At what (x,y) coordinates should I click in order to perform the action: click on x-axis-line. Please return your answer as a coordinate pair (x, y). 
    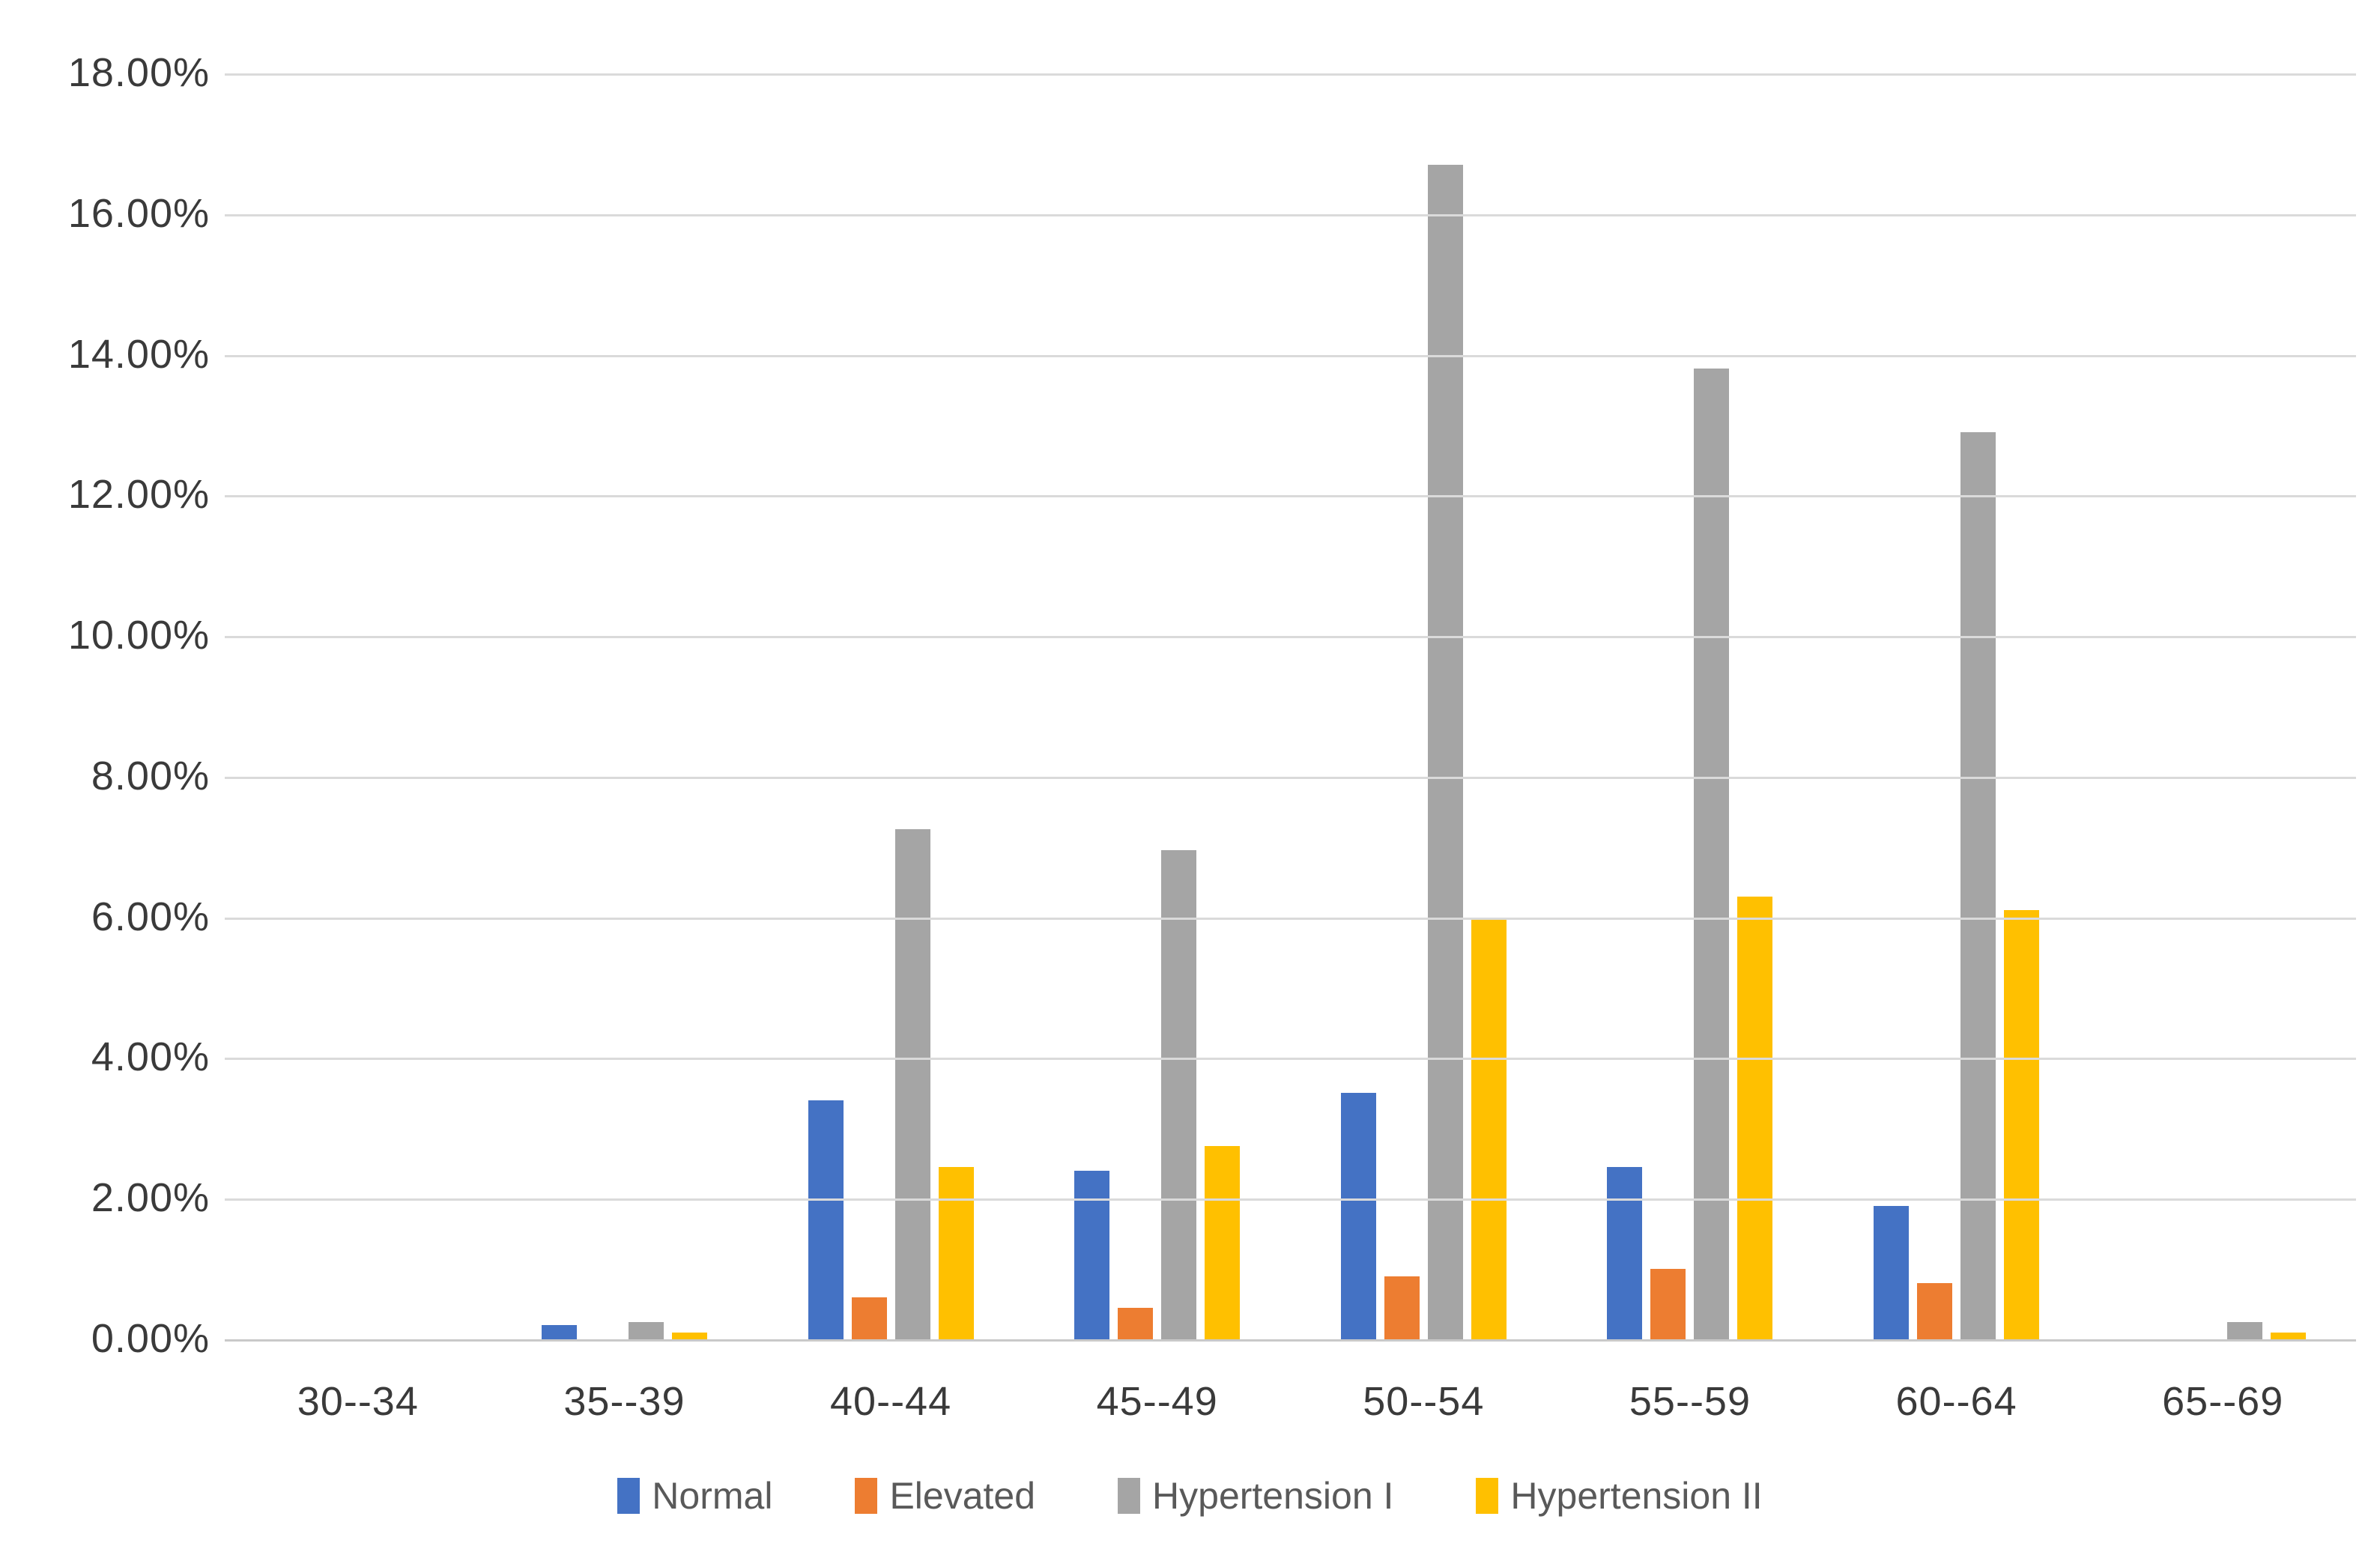
    Looking at the image, I should click on (1290, 1340).